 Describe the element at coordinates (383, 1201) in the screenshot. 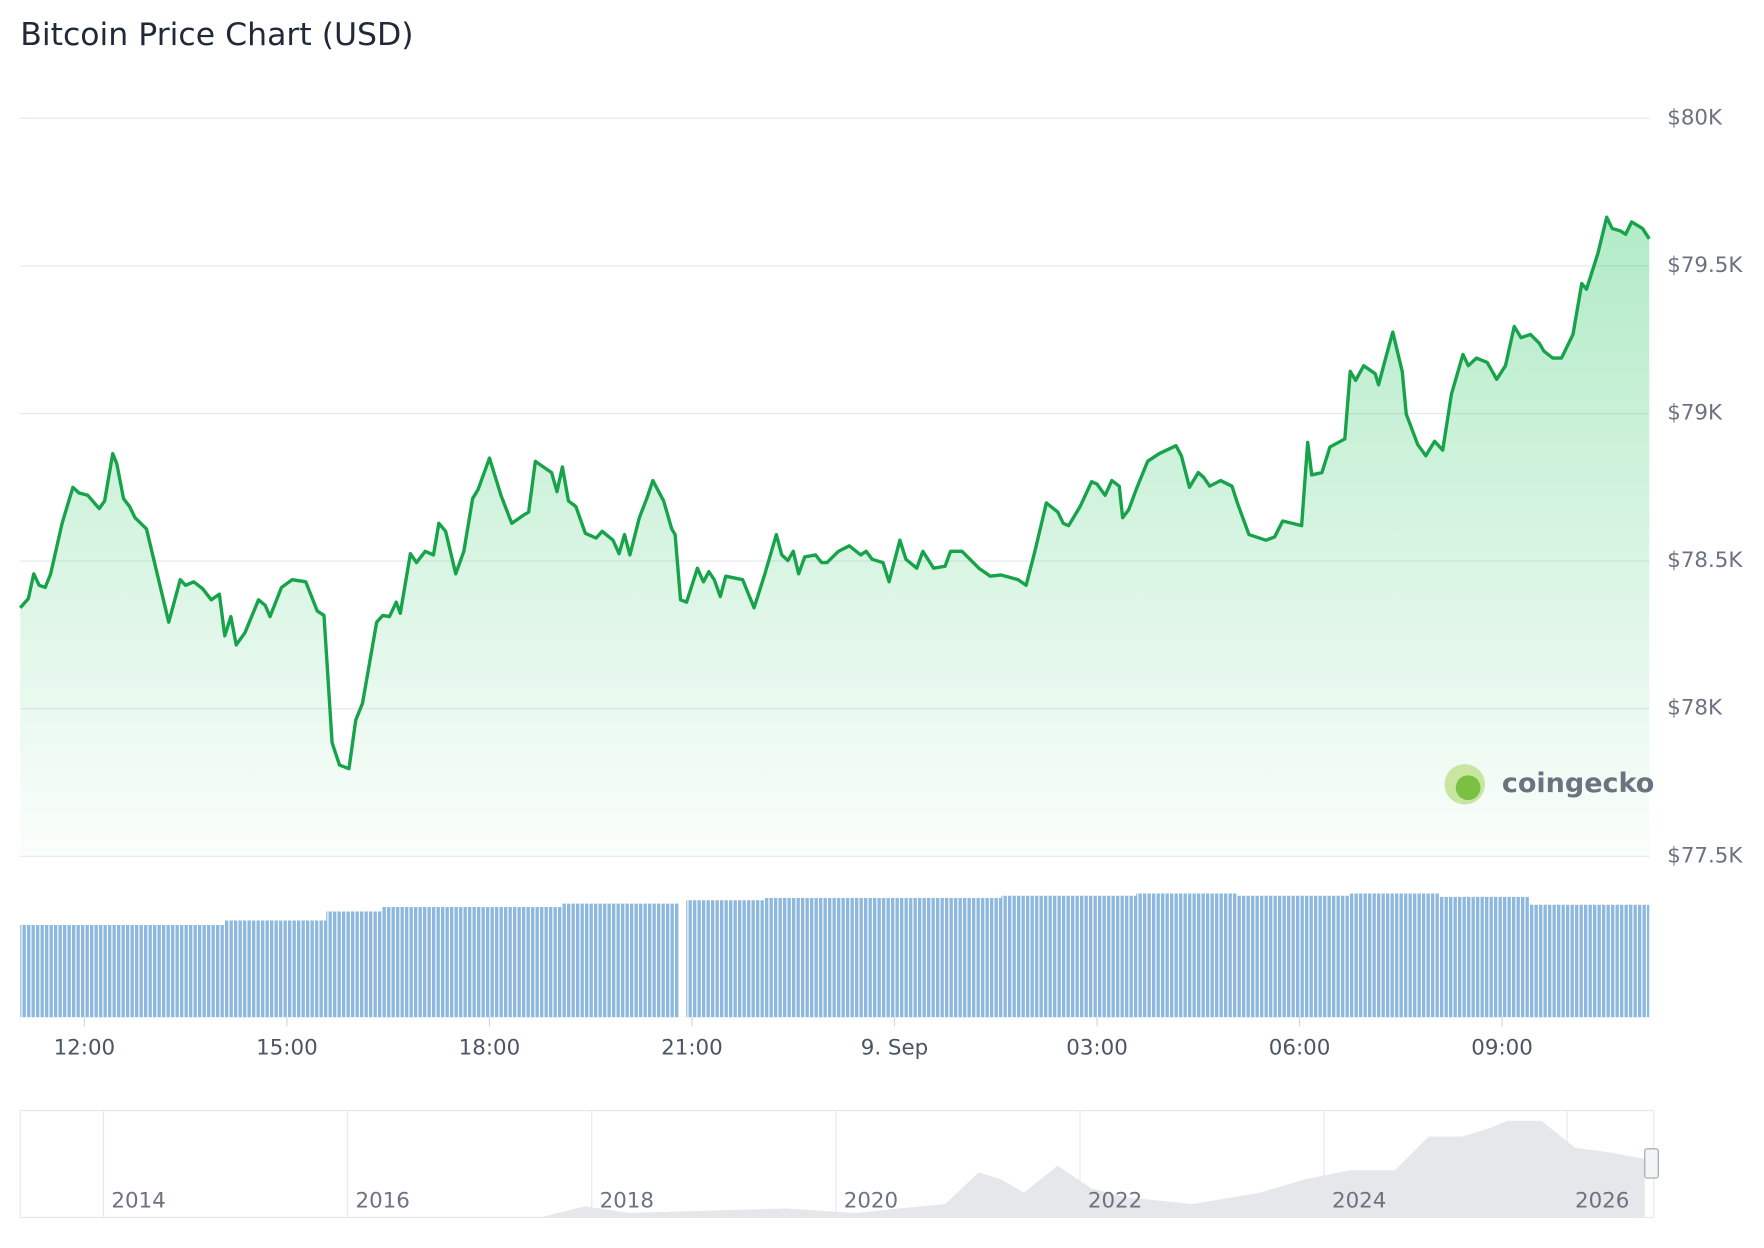

I see `navigator-label: 2016` at that location.